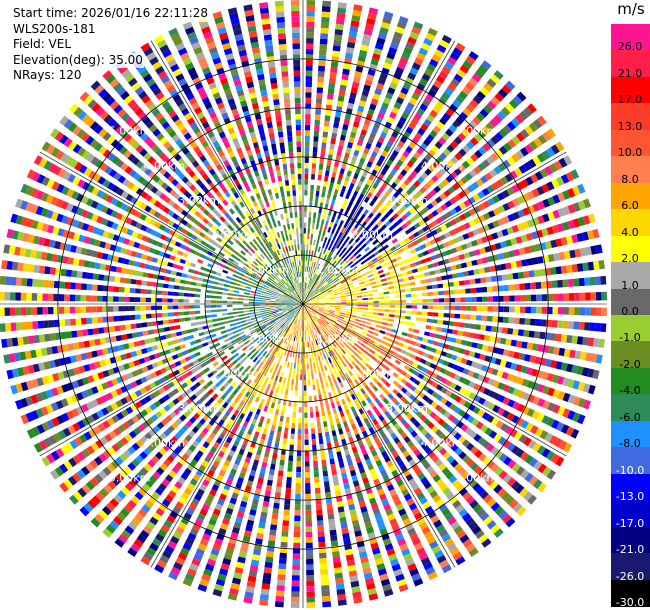 The height and width of the screenshot is (610, 650). What do you see at coordinates (630, 444) in the screenshot?
I see `colorbar-tick-label: -8.0` at bounding box center [630, 444].